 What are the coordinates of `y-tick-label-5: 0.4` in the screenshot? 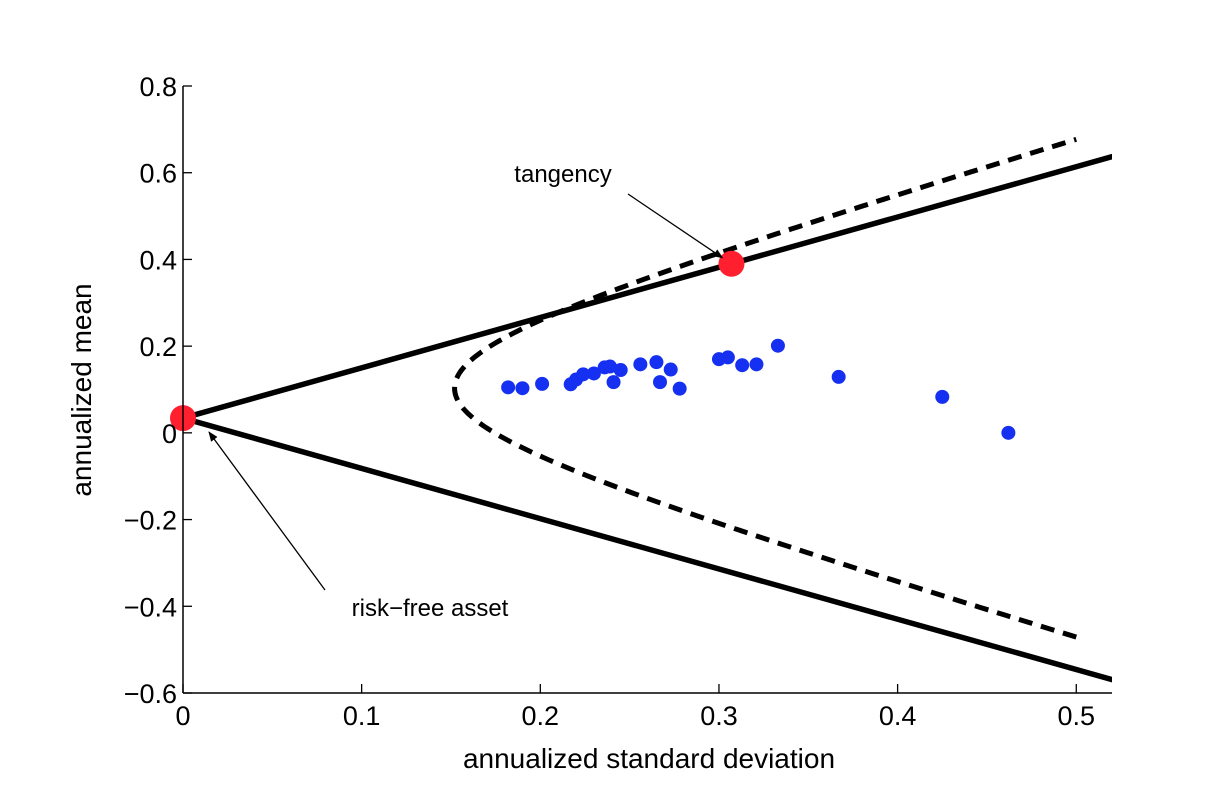 It's located at (158, 260).